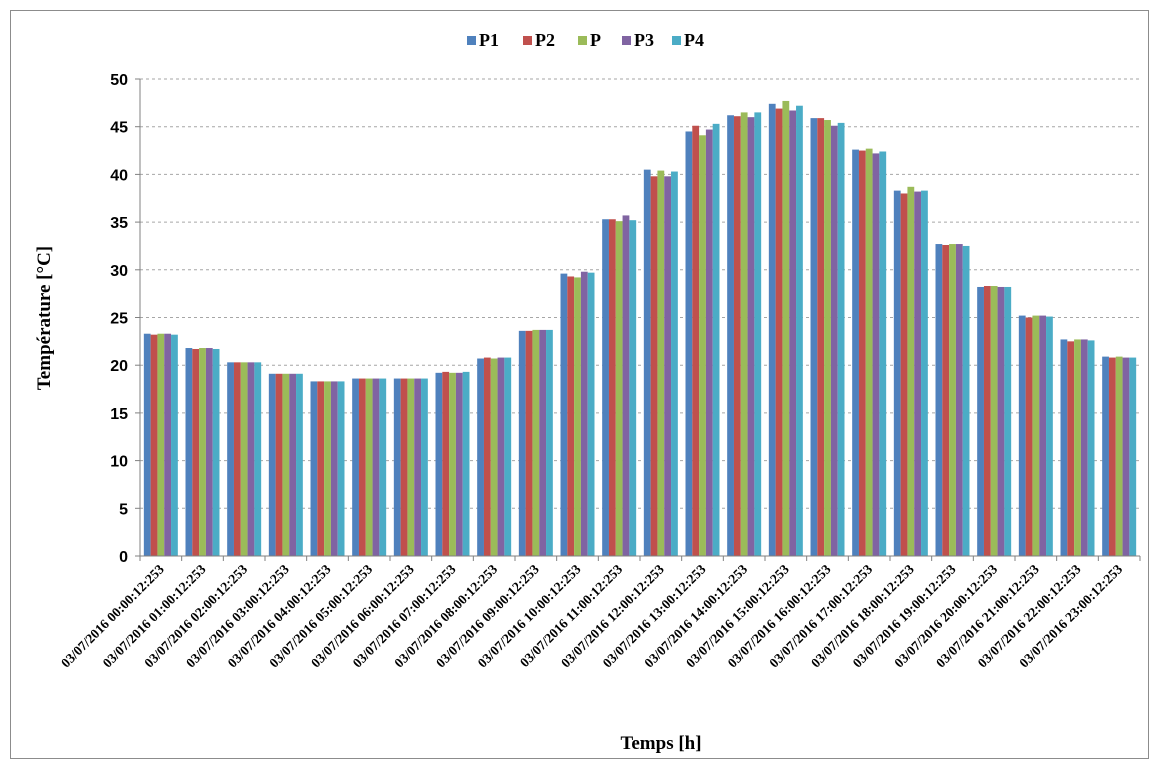 This screenshot has width=1151, height=761. I want to click on legend-label-p2: P2, so click(545, 40).